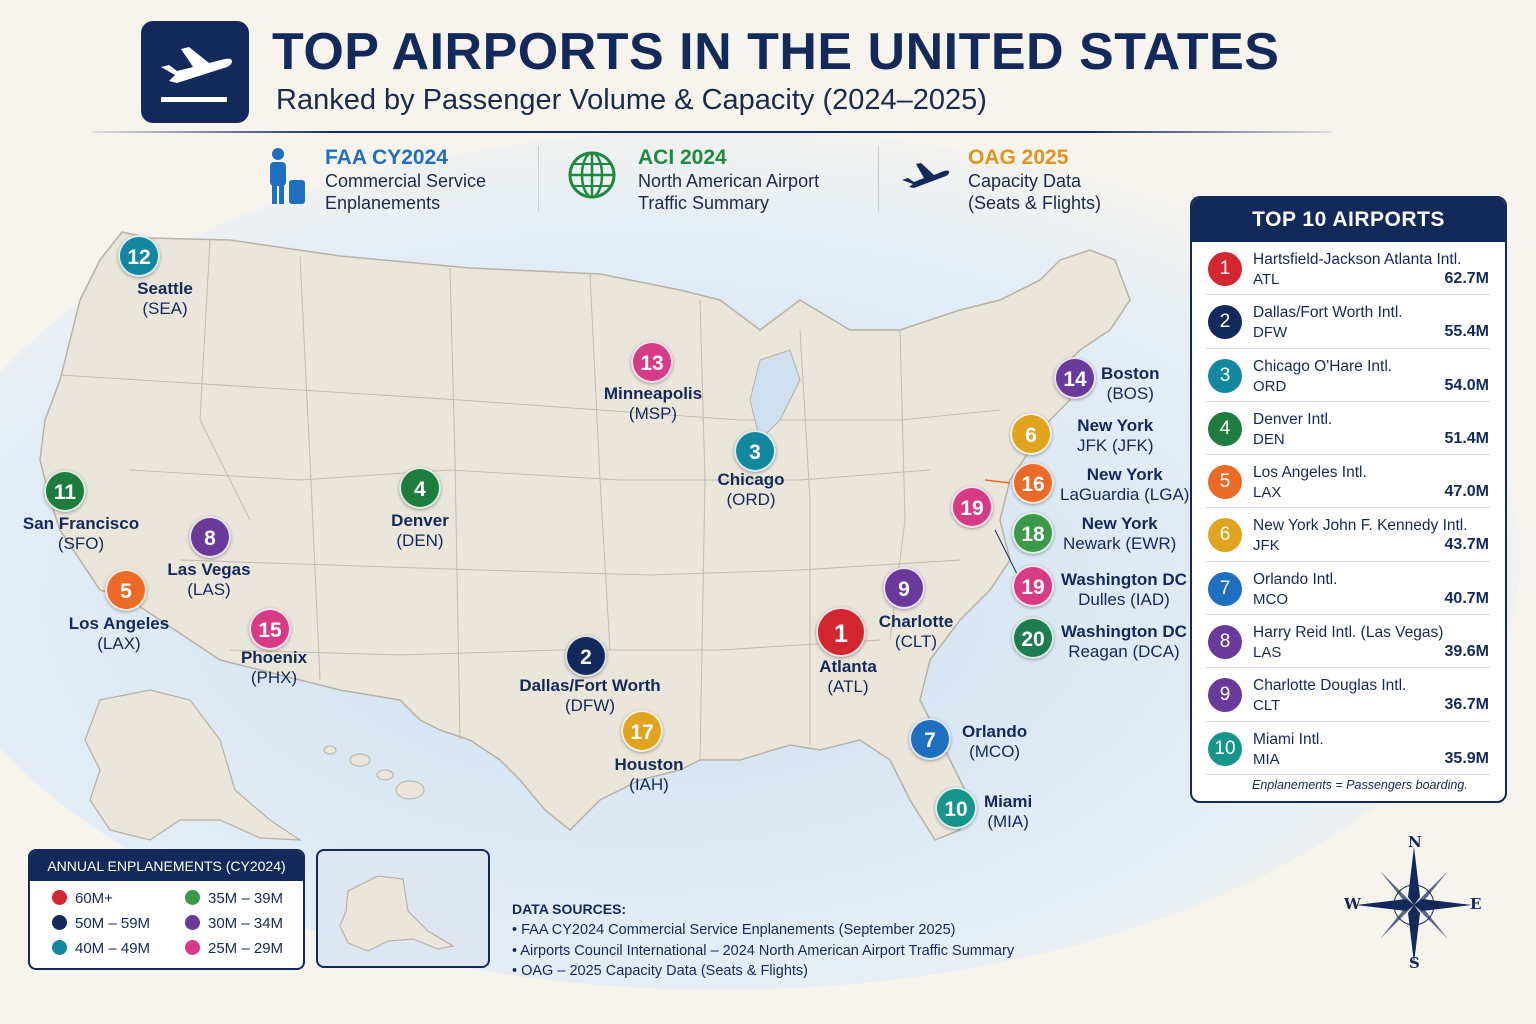 The height and width of the screenshot is (1024, 1536). Describe the element at coordinates (1075, 378) in the screenshot. I see `airport-marker-bos: 14` at that location.